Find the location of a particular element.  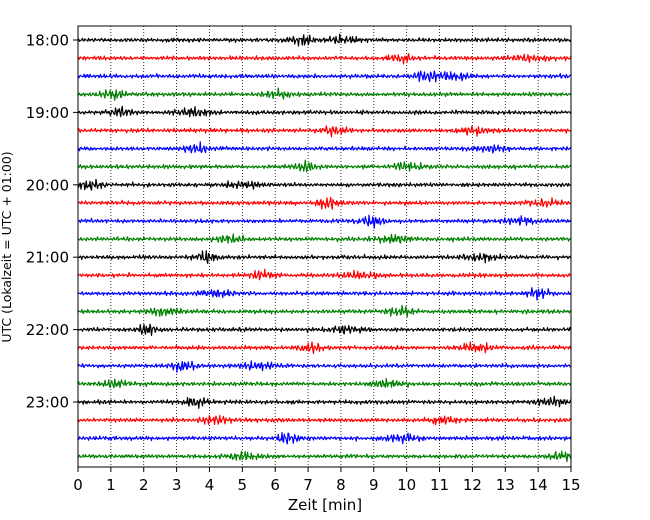

x-tick-label: 10 is located at coordinates (406, 485).